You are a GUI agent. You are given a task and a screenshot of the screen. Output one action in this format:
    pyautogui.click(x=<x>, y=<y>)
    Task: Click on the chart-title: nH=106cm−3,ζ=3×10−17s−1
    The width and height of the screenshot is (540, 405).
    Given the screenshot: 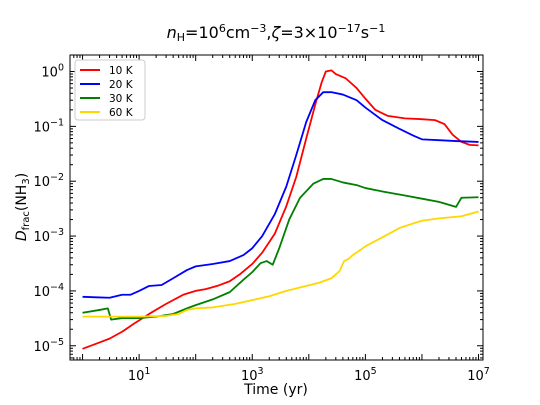 What is the action you would take?
    pyautogui.click(x=276, y=33)
    